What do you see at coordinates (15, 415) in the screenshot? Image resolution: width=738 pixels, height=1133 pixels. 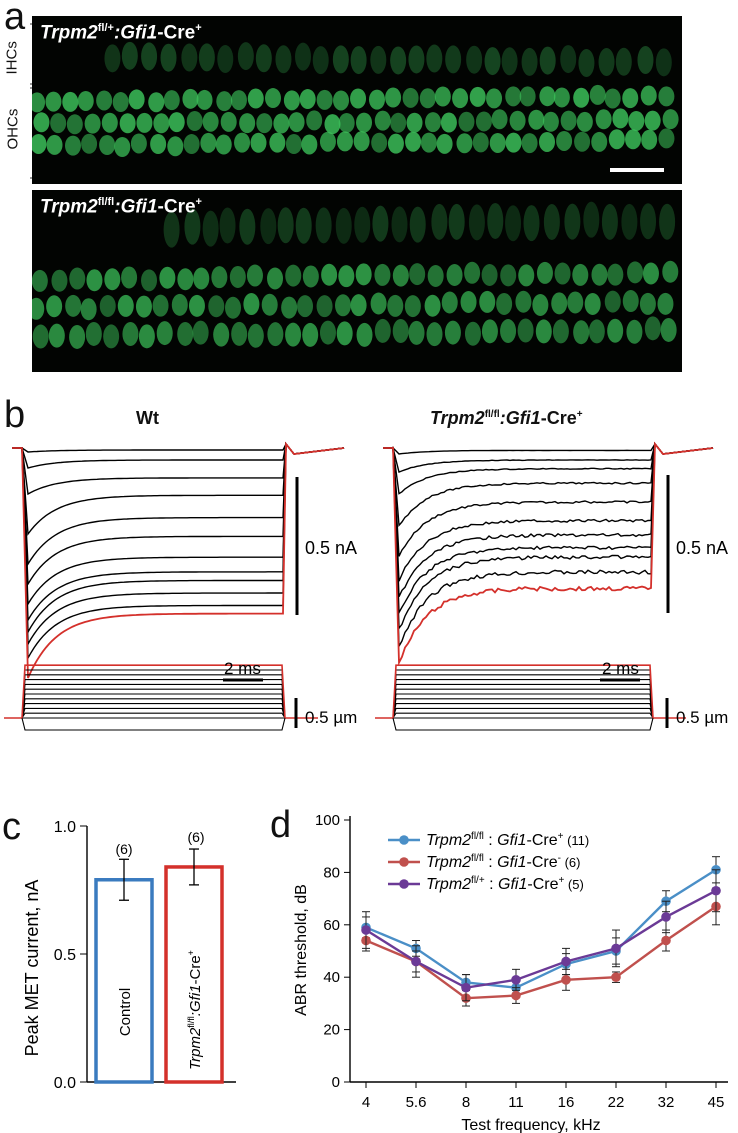 I see `panel-b-label: b` at bounding box center [15, 415].